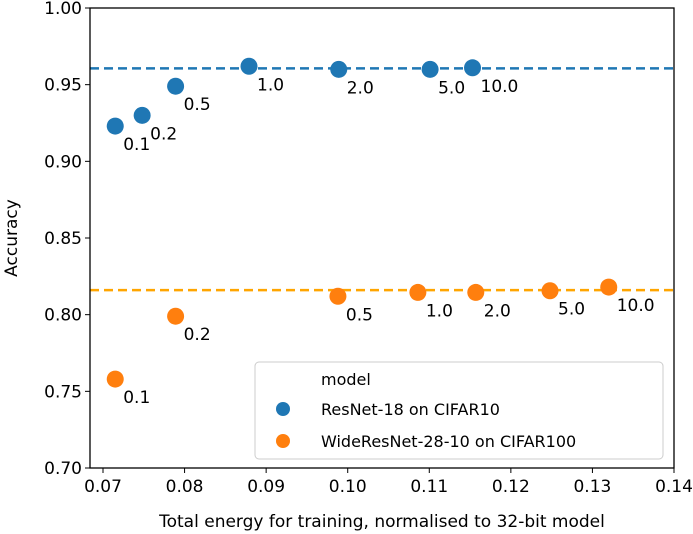 This screenshot has height=534, width=693. Describe the element at coordinates (12, 238) in the screenshot. I see `y-axis-label: Accuracy` at that location.